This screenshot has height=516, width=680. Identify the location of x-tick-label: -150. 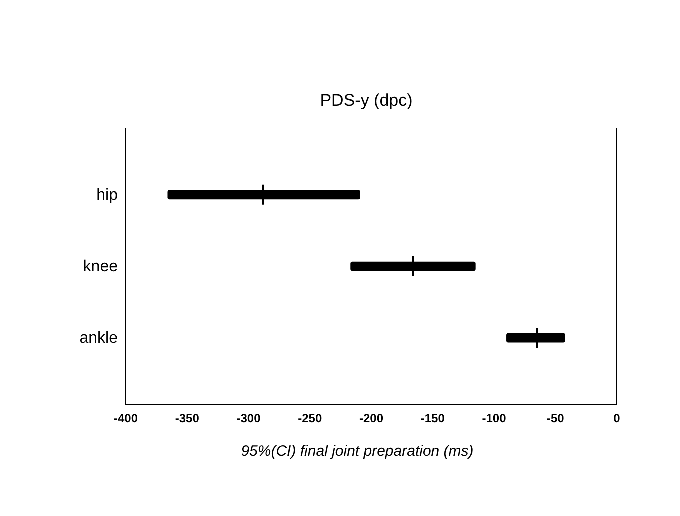
(433, 419).